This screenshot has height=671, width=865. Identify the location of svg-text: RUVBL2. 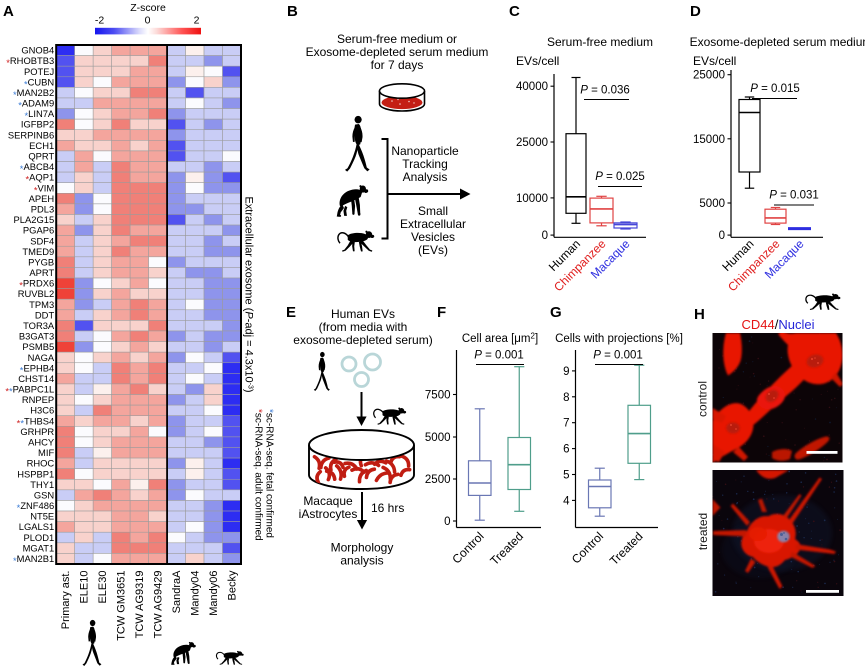
(36, 293).